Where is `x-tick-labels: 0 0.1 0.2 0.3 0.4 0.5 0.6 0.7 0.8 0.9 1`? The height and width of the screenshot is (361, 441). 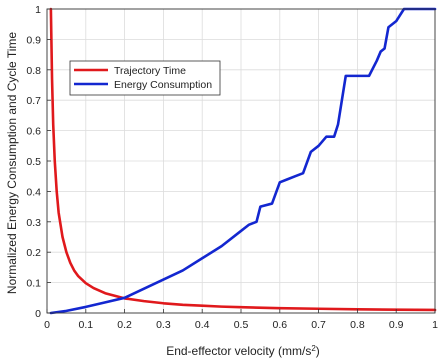 x-tick-labels: 0 0.1 0.2 0.3 0.4 0.5 0.6 0.7 0.8 0.9 1 is located at coordinates (241, 325).